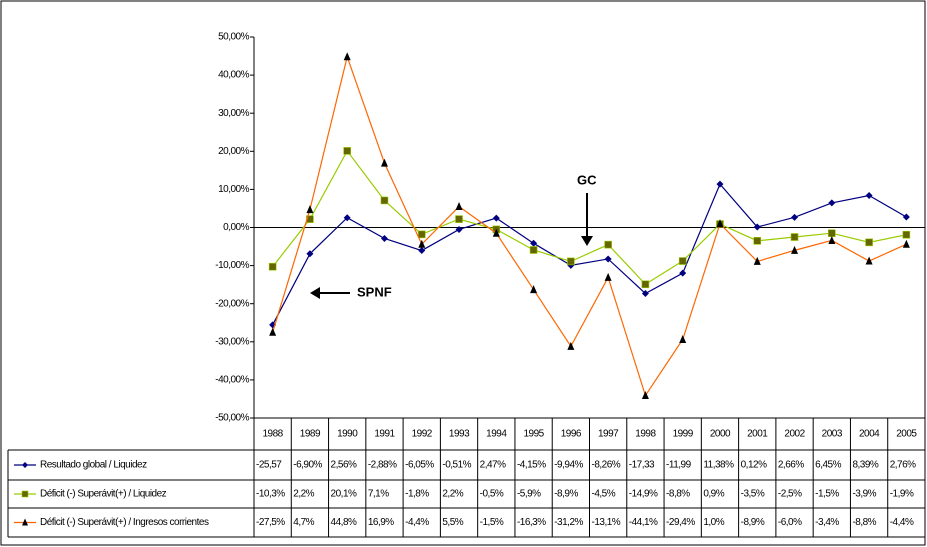 The height and width of the screenshot is (547, 927). What do you see at coordinates (643, 522) in the screenshot?
I see `table-value: -44,1%` at bounding box center [643, 522].